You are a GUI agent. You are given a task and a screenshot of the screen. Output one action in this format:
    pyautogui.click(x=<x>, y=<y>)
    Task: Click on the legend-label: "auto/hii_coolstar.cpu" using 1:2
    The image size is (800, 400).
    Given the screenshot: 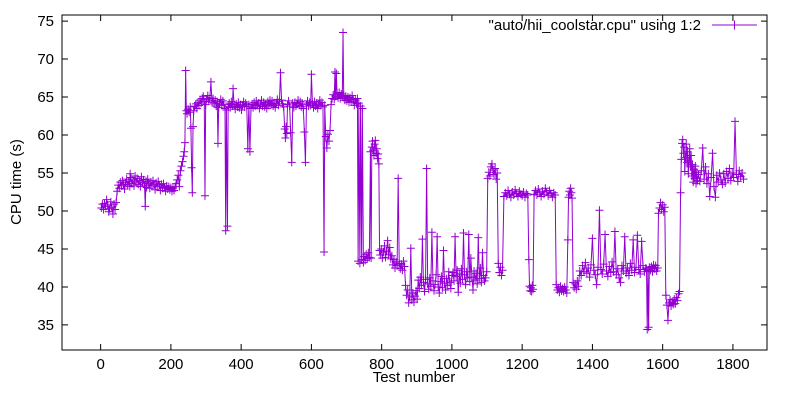 What is the action you would take?
    pyautogui.click(x=595, y=25)
    